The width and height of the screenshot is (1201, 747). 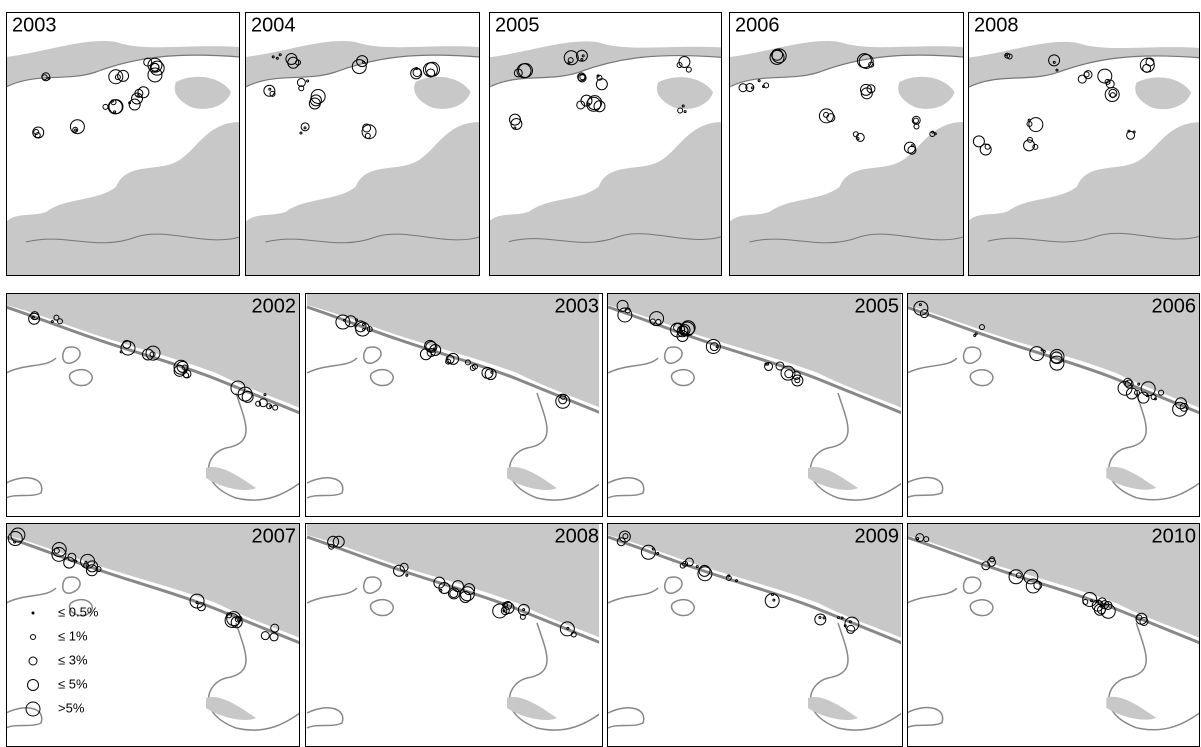 I want to click on map-panel: 2002, so click(x=153, y=405).